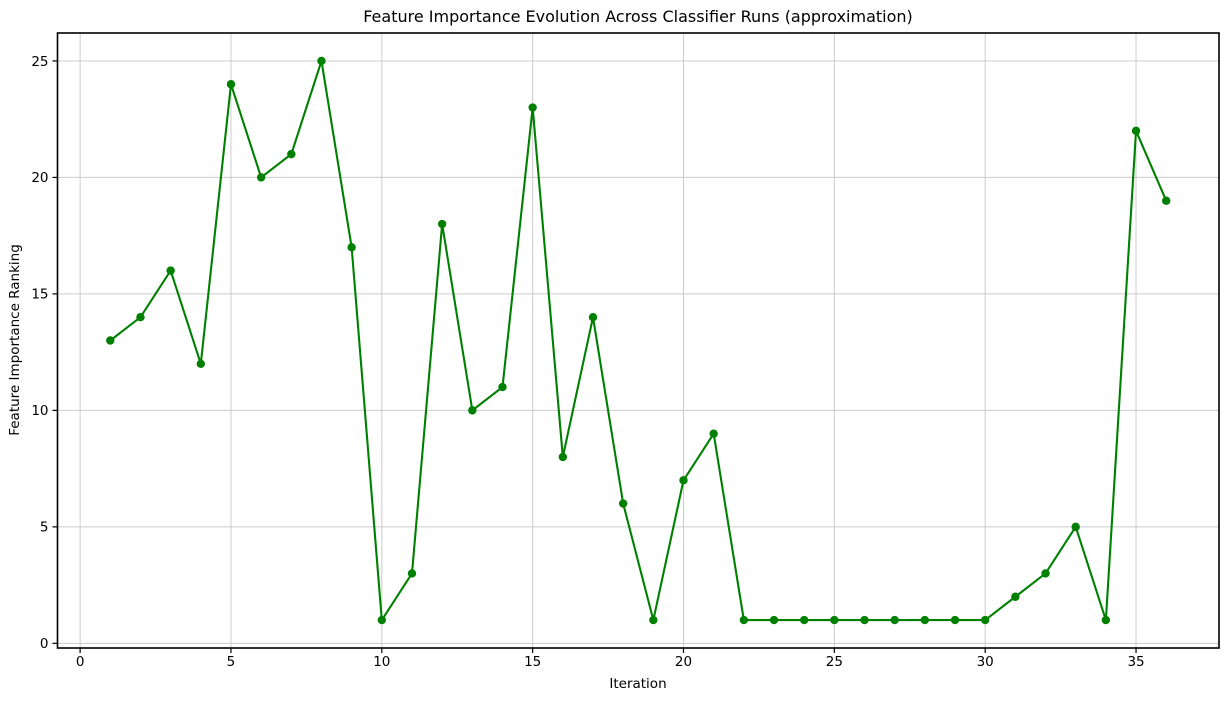  What do you see at coordinates (231, 662) in the screenshot?
I see `x-tick-label: 5` at bounding box center [231, 662].